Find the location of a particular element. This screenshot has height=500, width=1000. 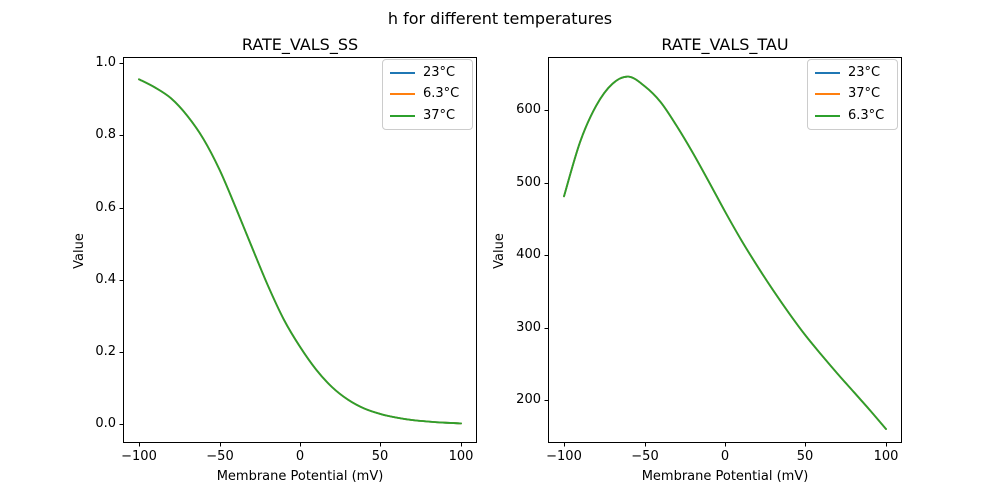

subplot-tau-title: RATE_VALS_TAU is located at coordinates (725, 44).